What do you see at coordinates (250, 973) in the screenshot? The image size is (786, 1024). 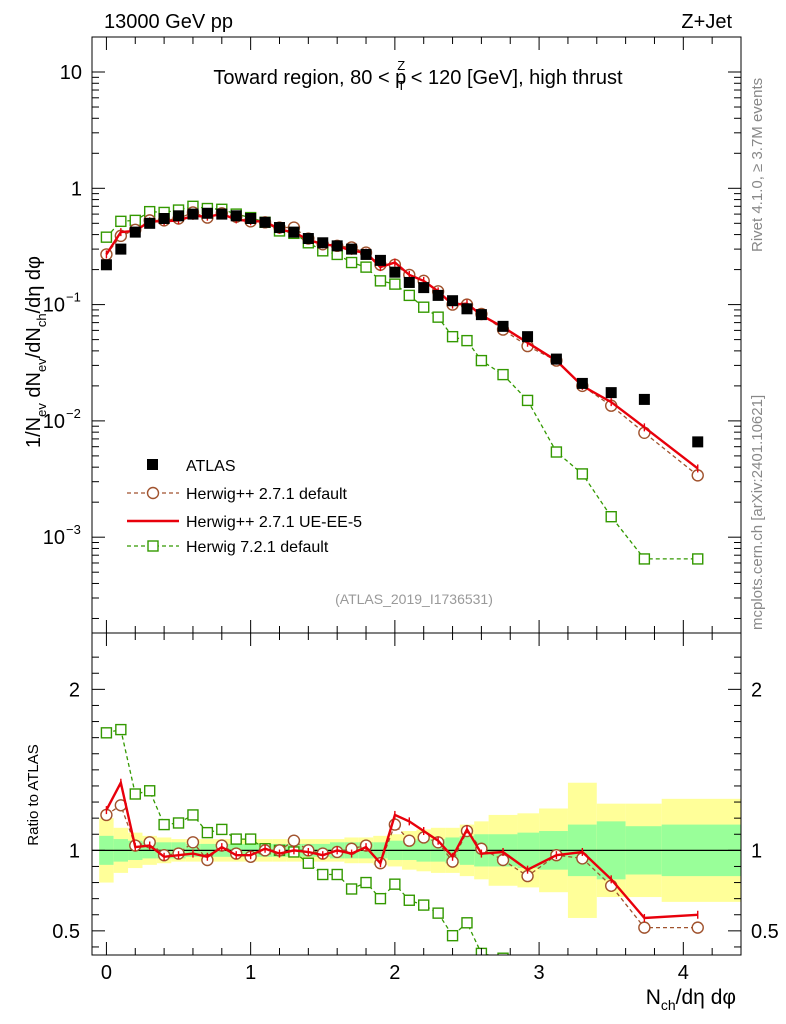 I see `x-tick-label: 1` at bounding box center [250, 973].